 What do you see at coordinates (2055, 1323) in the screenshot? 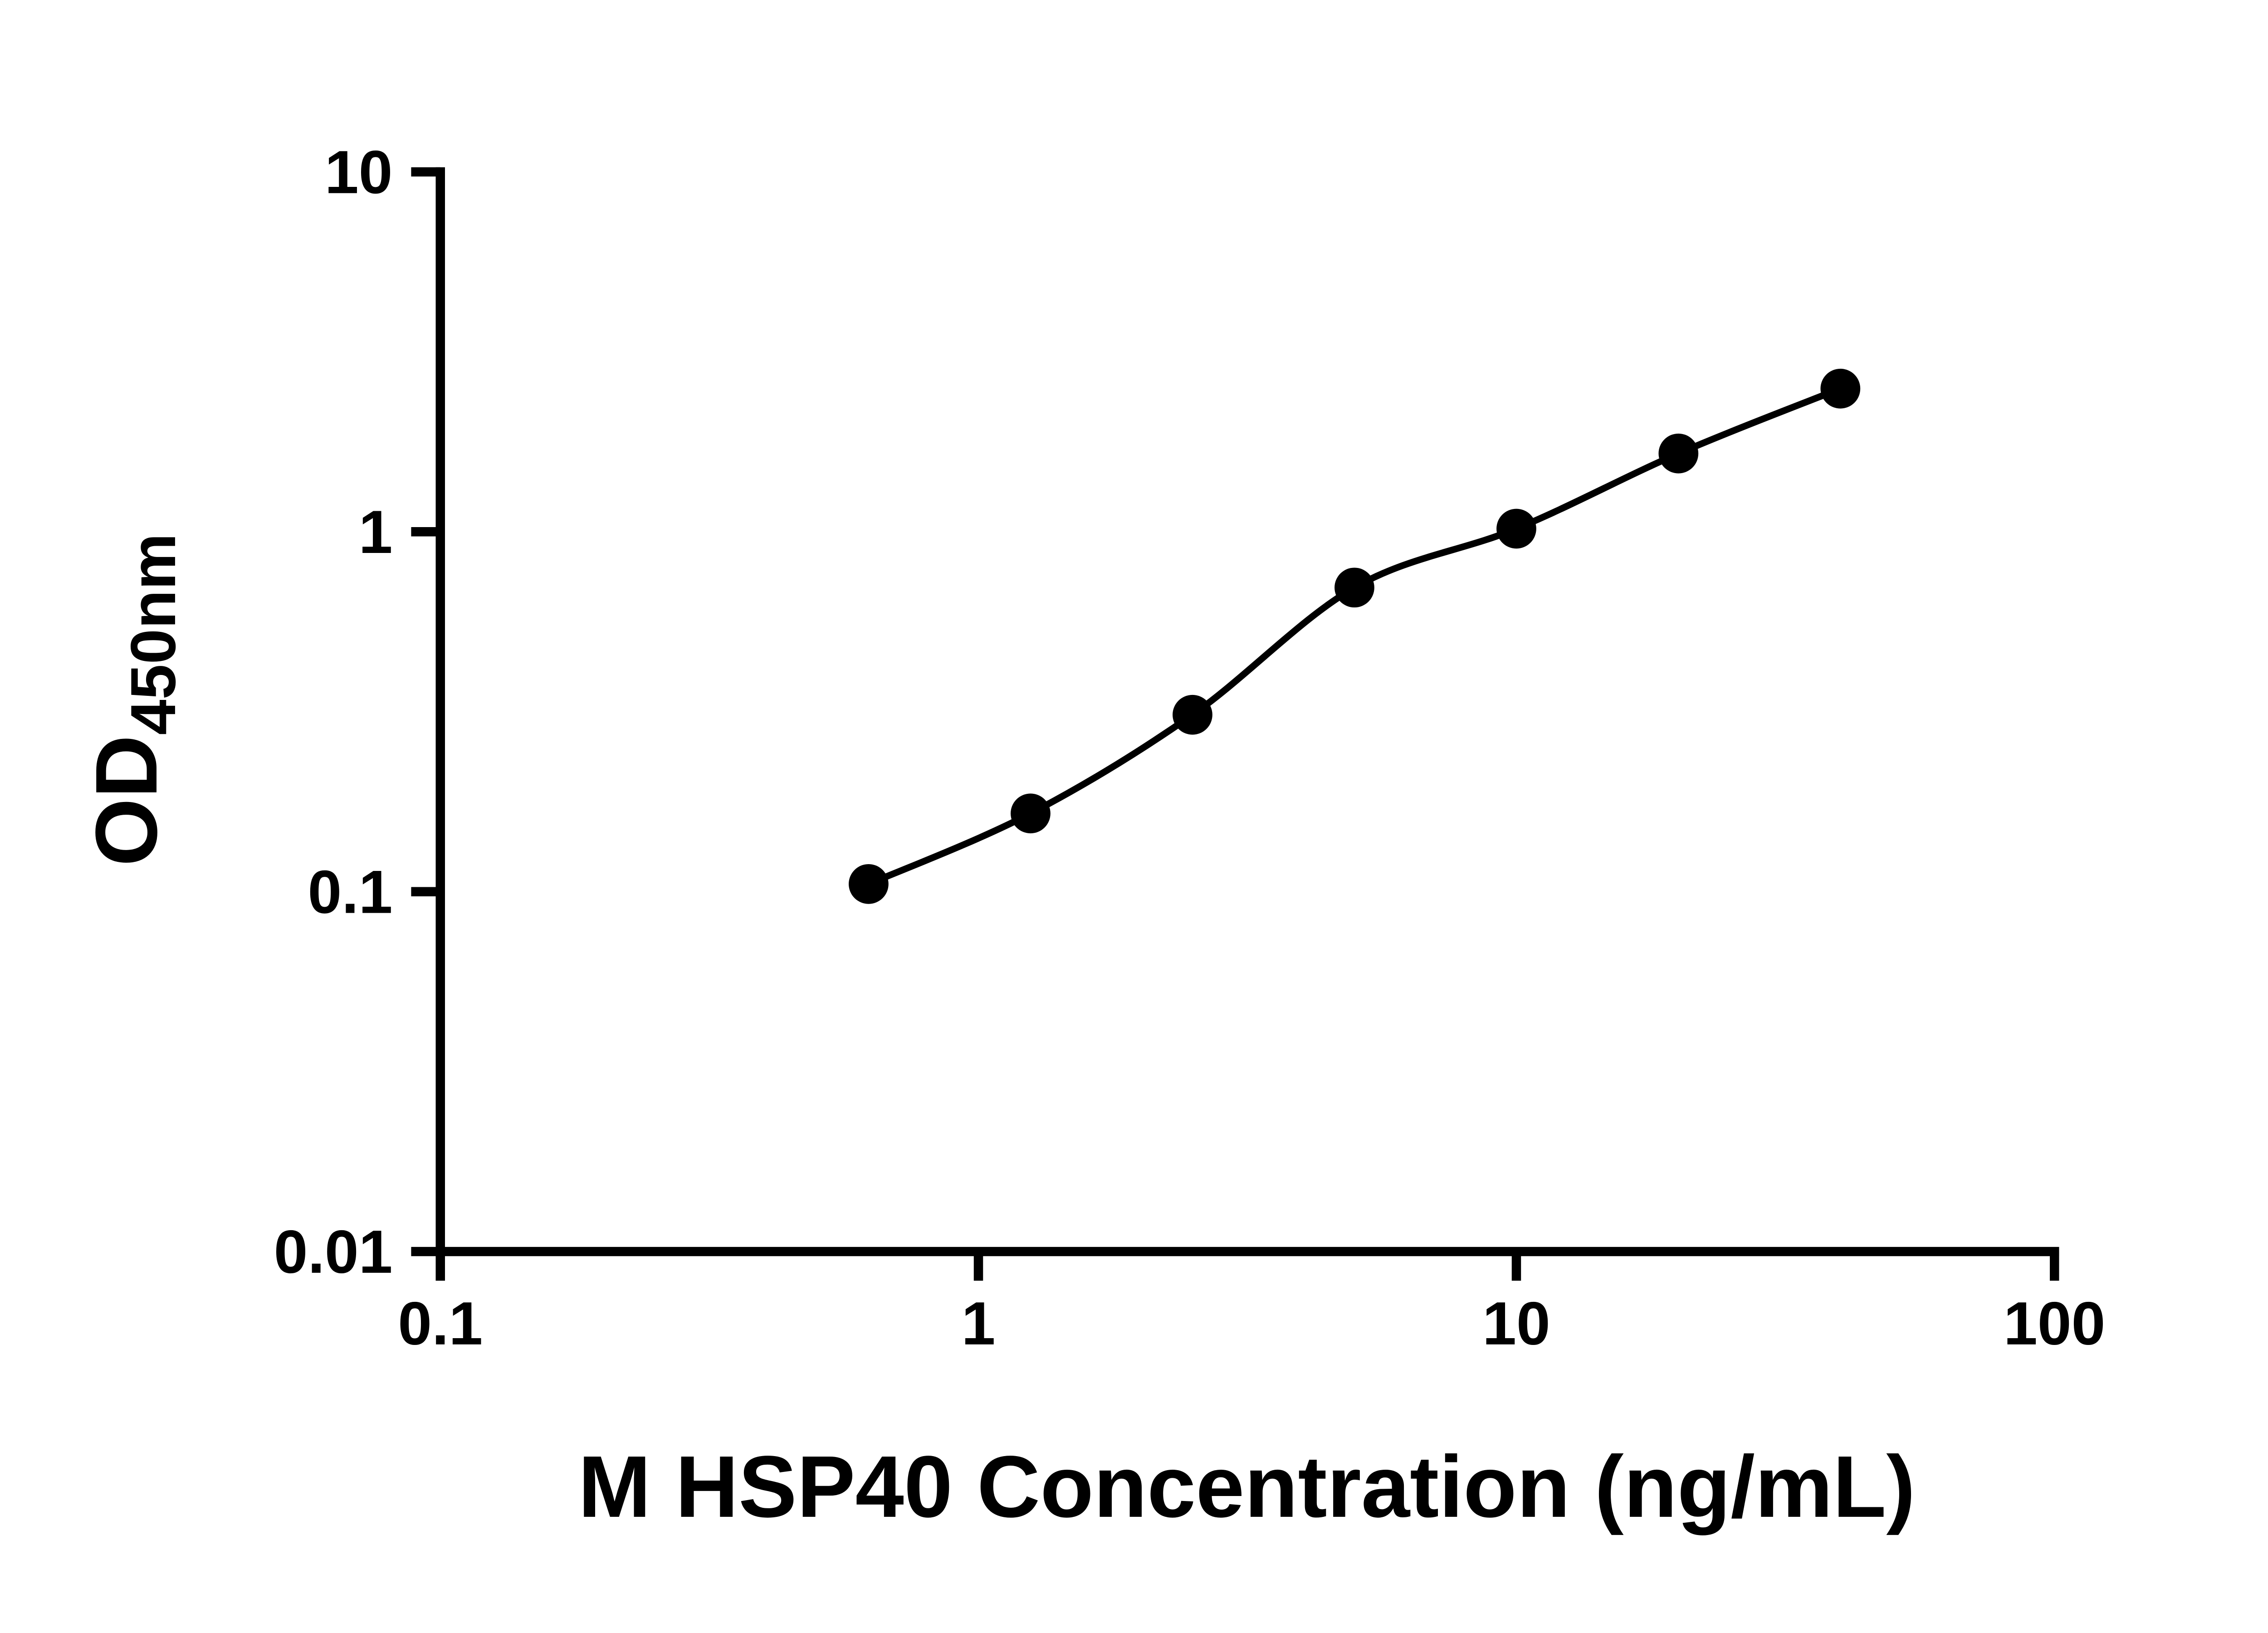
I see `x-tick-label: 100` at bounding box center [2055, 1323].